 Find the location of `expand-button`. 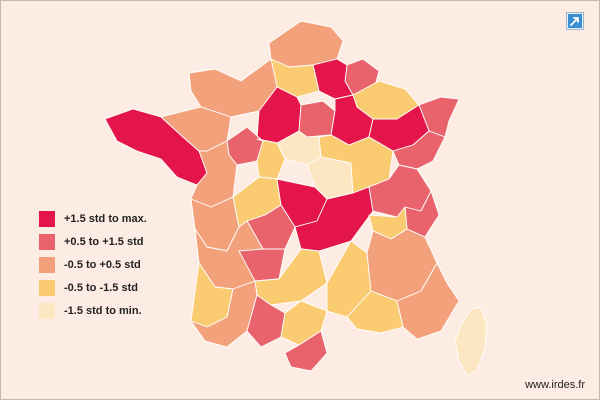

expand-button is located at coordinates (575, 21).